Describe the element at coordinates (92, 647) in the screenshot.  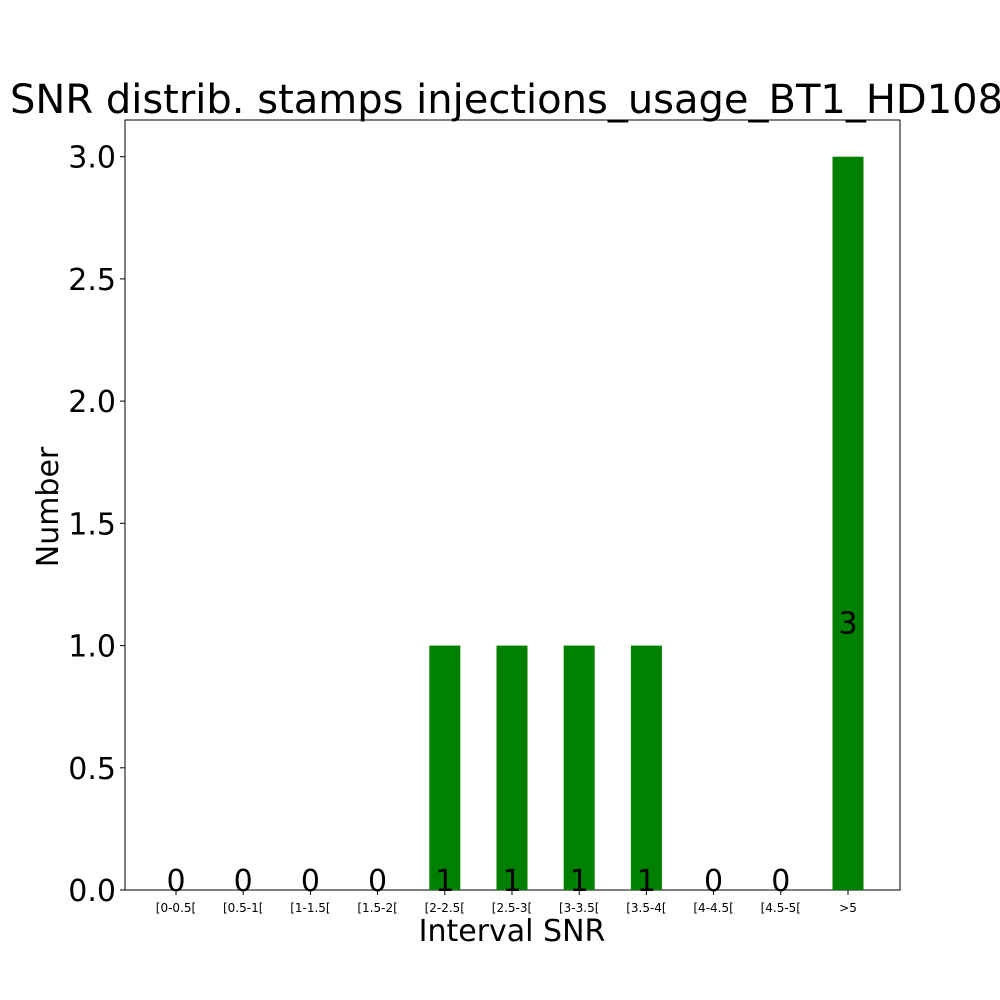
I see `y-tick-label: 1.0` at that location.